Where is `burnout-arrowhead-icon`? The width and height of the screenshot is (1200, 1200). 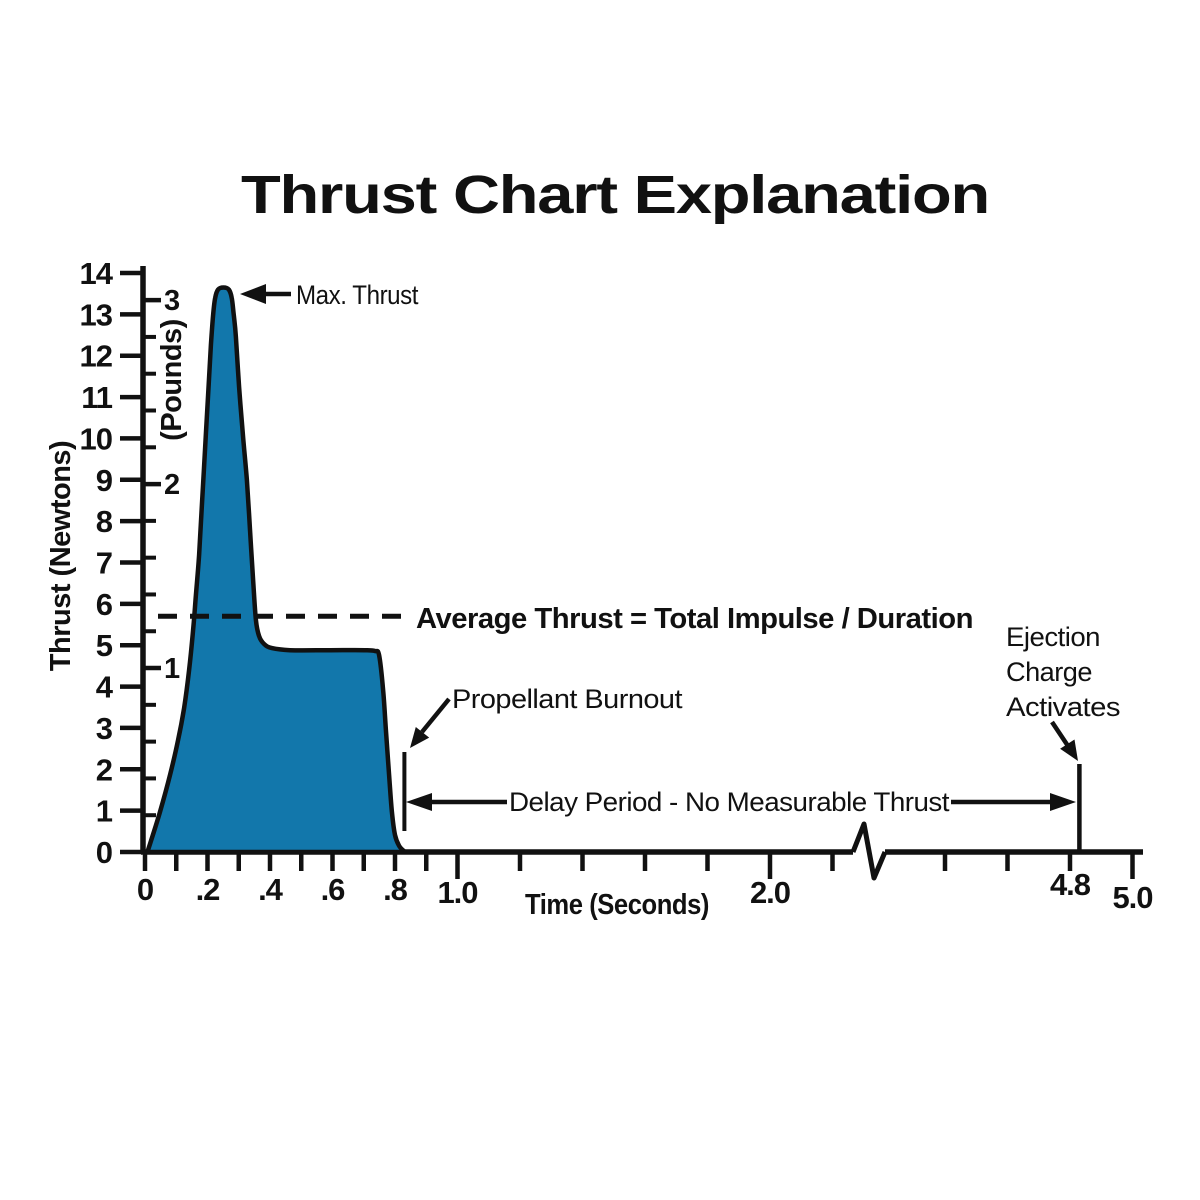
burnout-arrowhead-icon is located at coordinates (420, 737).